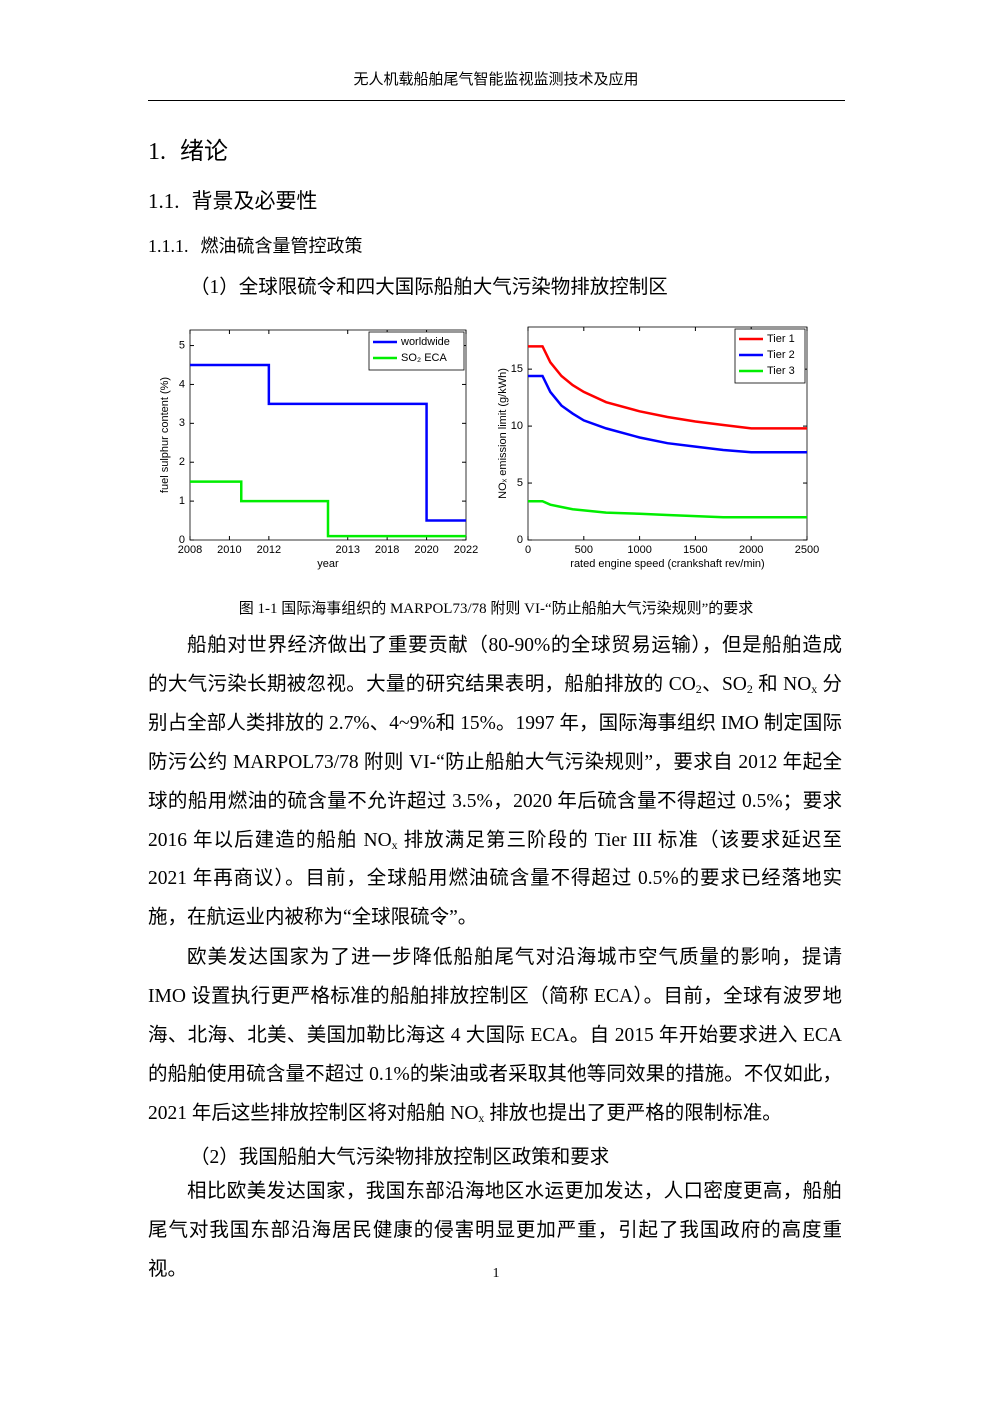  Describe the element at coordinates (633, 1113) in the screenshot. I see `text-run: 排放也提出了更严格的限制标准。` at that location.